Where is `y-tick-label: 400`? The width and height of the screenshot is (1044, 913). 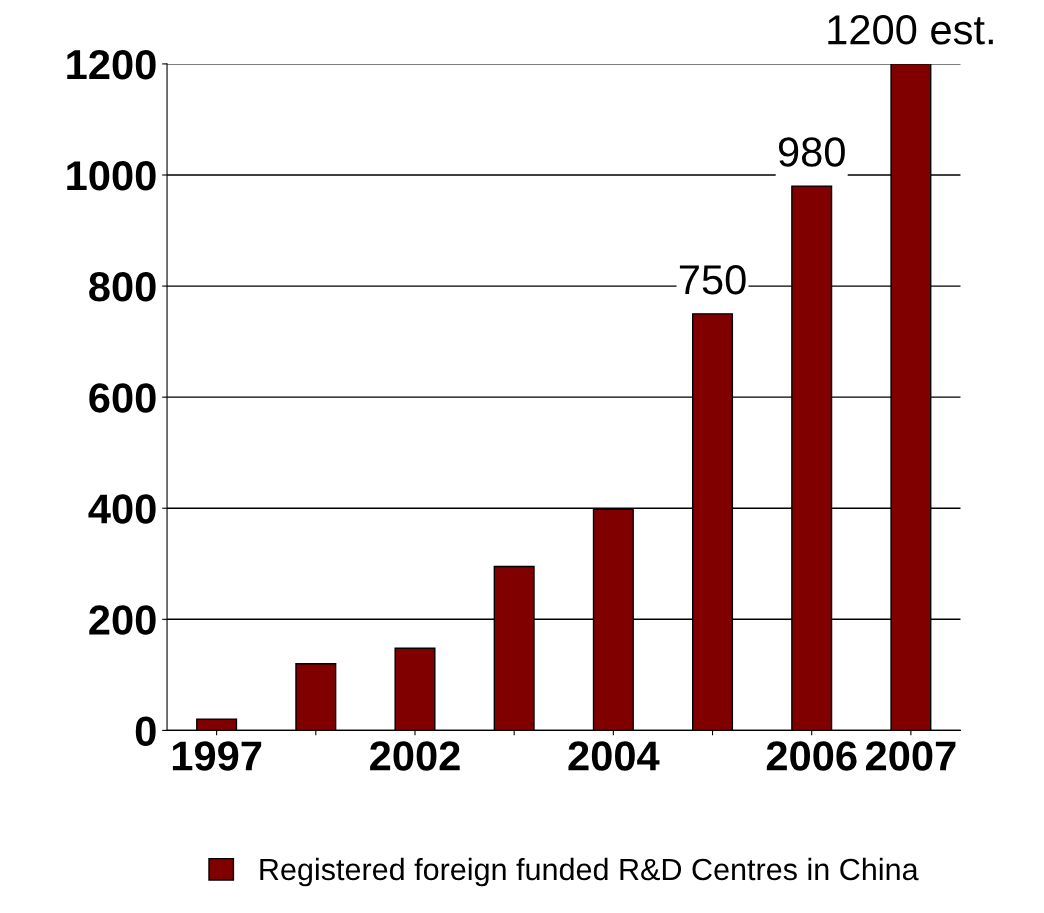
y-tick-label: 400 is located at coordinates (122, 509).